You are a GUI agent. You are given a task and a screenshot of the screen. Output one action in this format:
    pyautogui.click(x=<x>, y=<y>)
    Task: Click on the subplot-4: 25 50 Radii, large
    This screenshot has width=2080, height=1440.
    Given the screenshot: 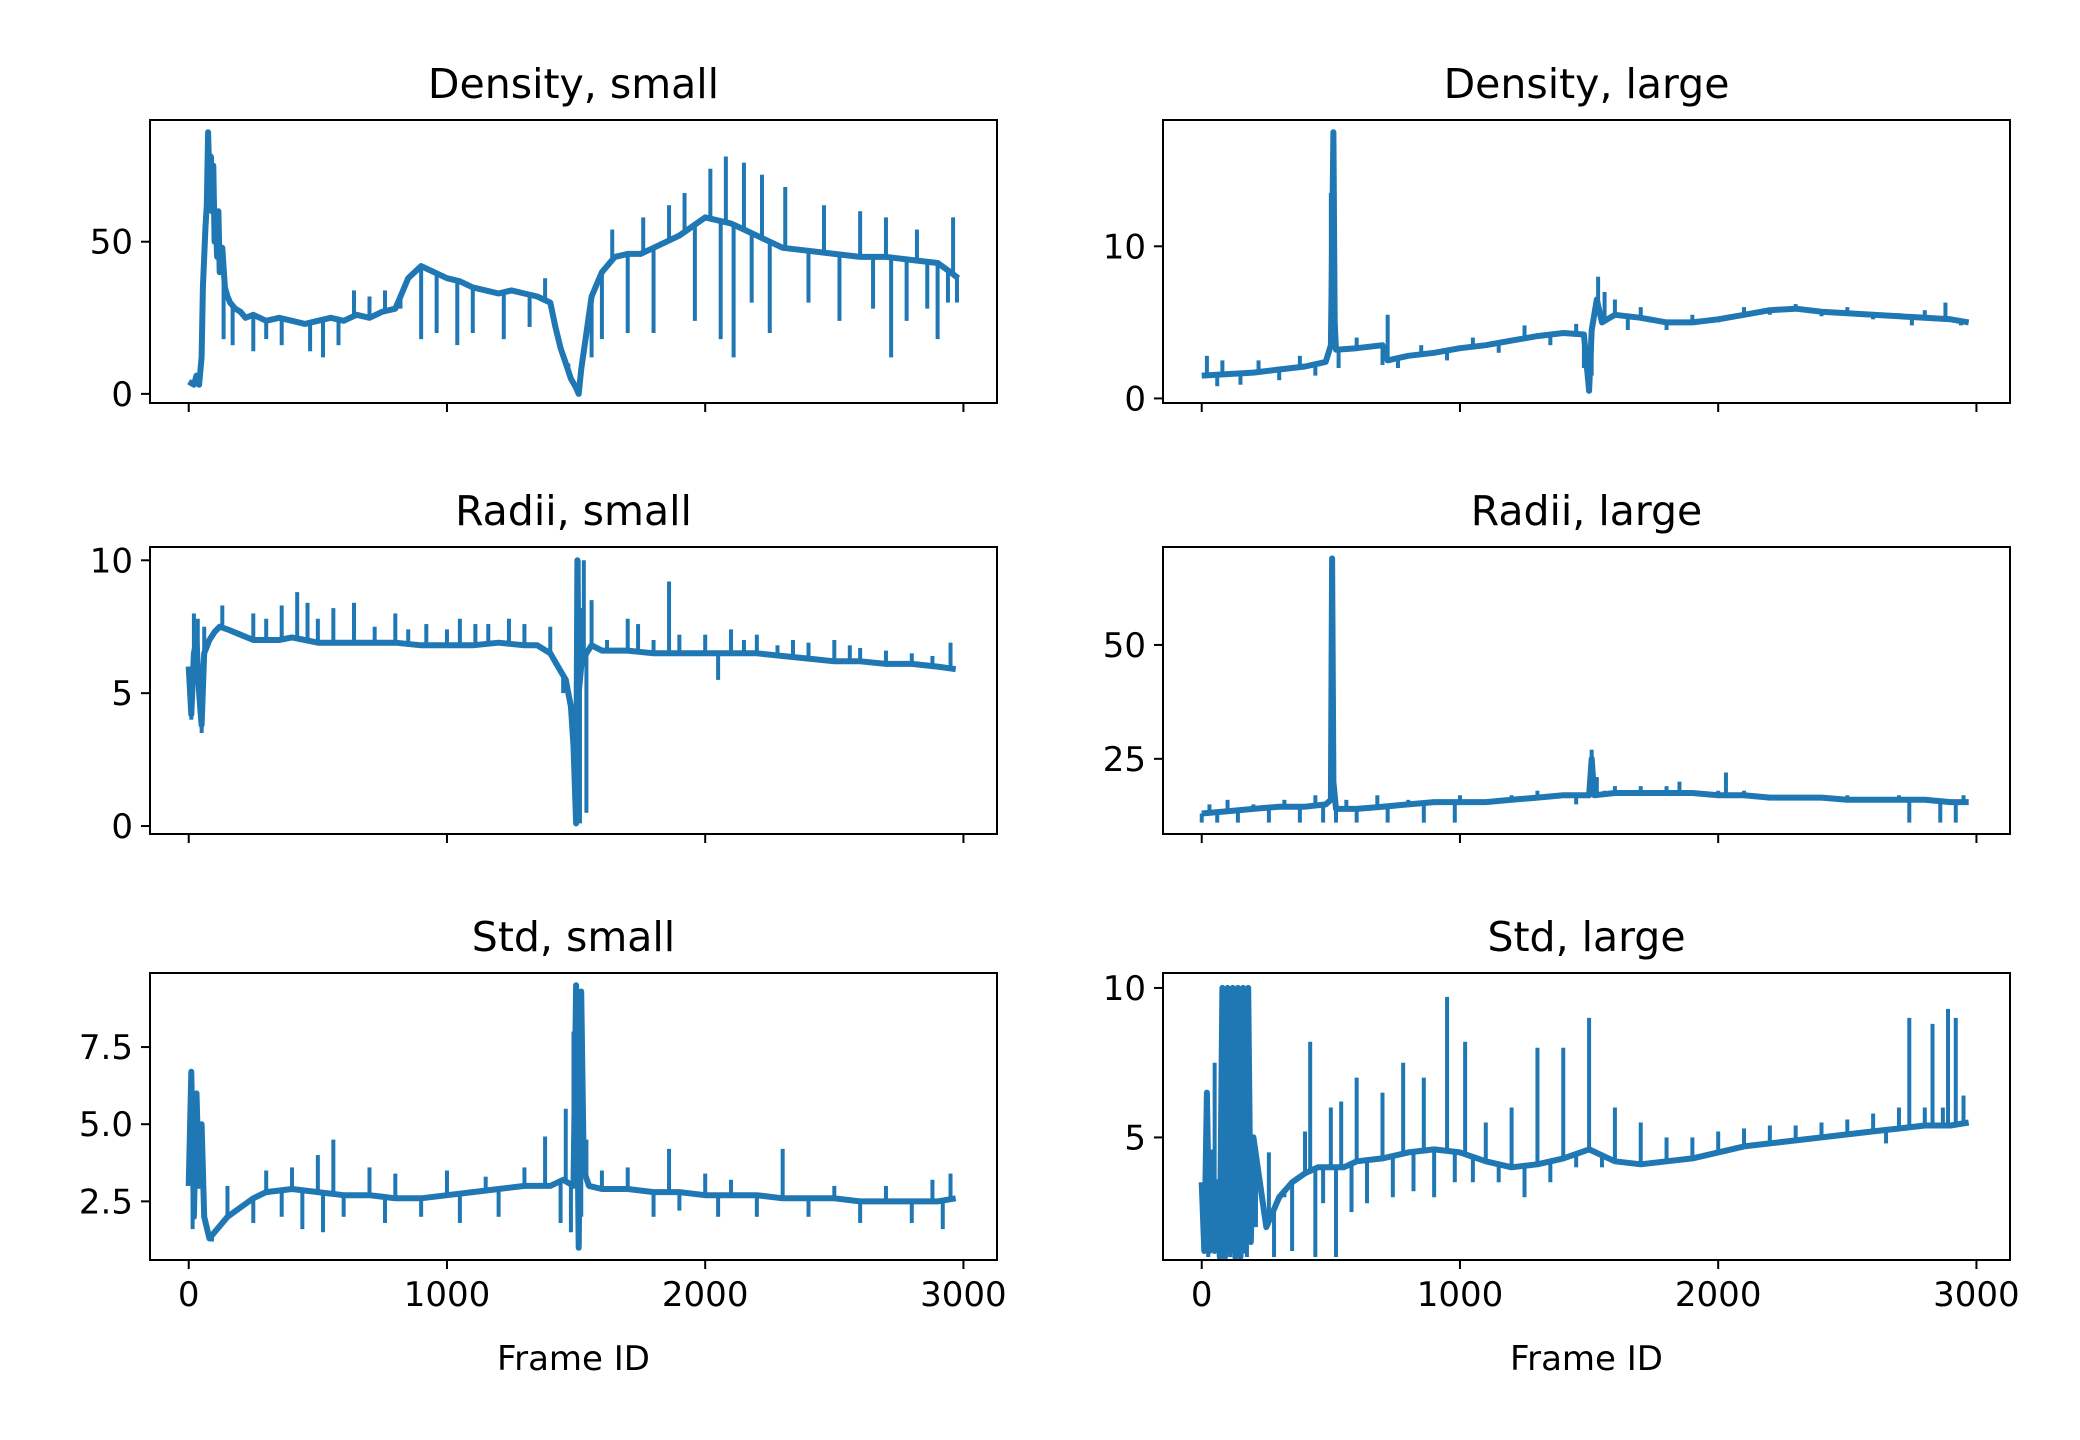 What is the action you would take?
    pyautogui.click(x=1557, y=665)
    